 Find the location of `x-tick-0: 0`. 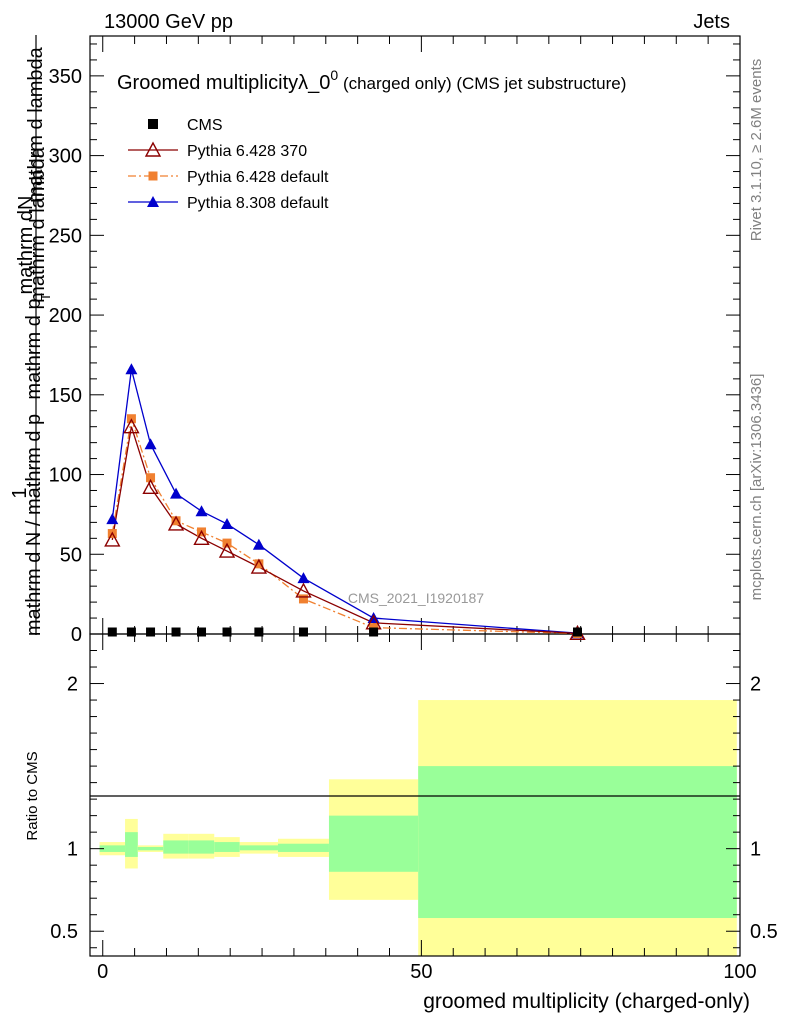

x-tick-0: 0 is located at coordinates (102, 972).